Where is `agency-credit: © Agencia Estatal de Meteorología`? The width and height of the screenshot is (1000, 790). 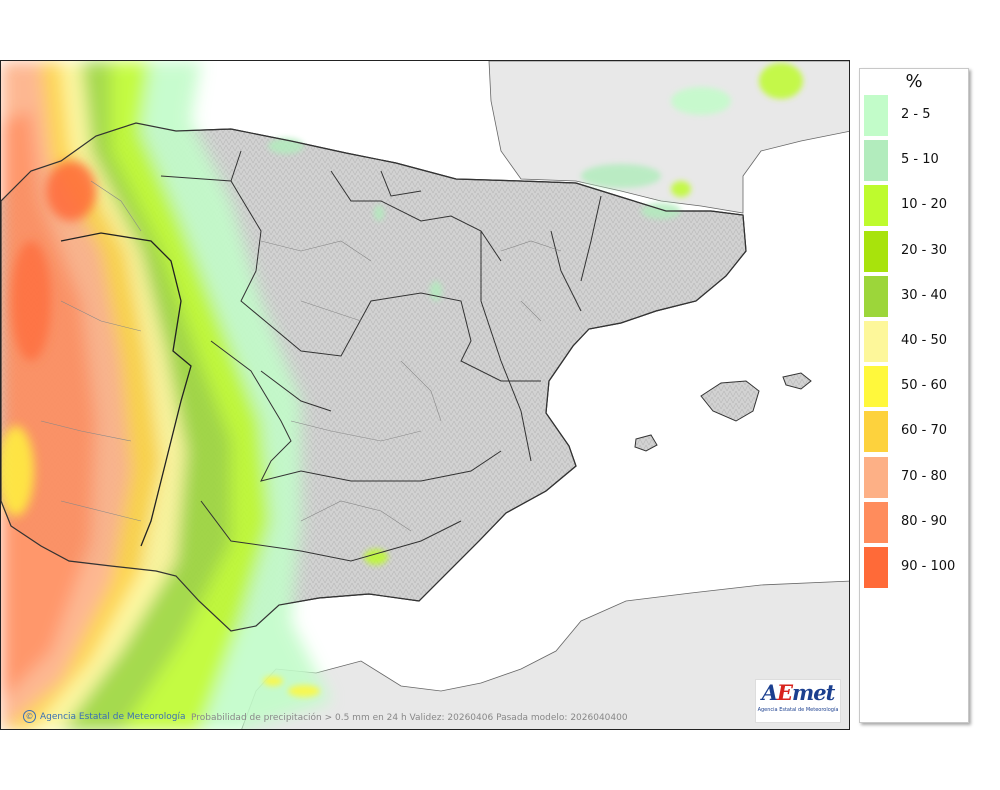 agency-credit: © Agencia Estatal de Meteorología is located at coordinates (104, 716).